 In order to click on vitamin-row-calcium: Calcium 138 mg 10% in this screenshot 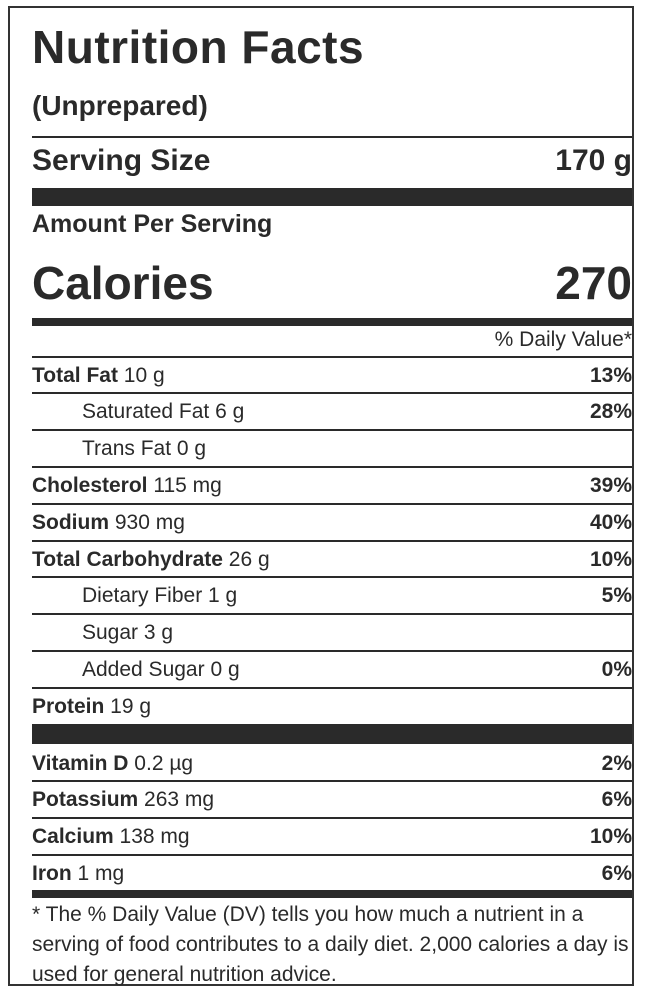, I will do `click(332, 837)`.